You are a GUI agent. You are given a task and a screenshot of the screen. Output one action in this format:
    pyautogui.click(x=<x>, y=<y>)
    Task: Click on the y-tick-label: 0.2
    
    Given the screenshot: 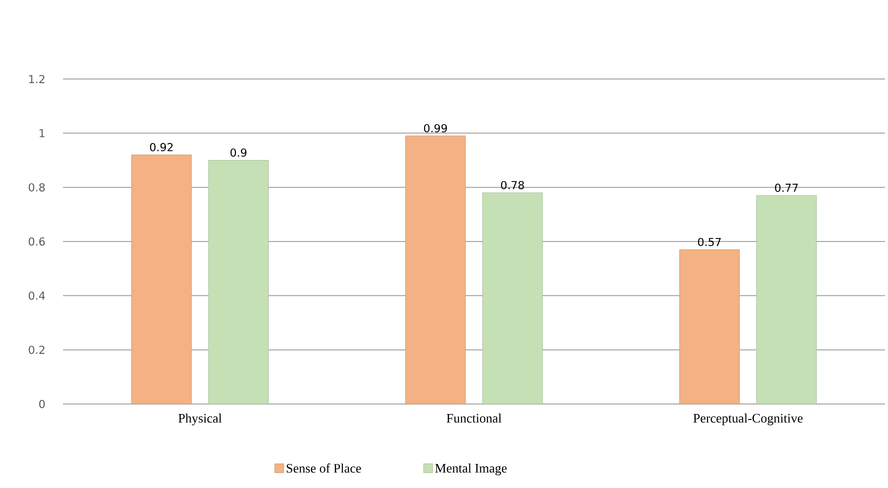 What is the action you would take?
    pyautogui.click(x=36, y=350)
    